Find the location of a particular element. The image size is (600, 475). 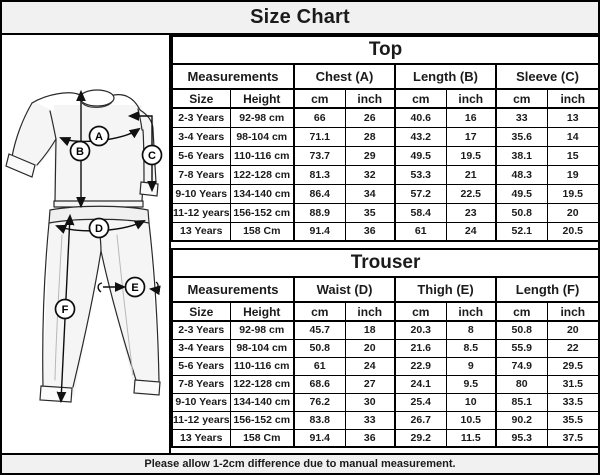

table-cell: 134-140 cm is located at coordinates (262, 402).